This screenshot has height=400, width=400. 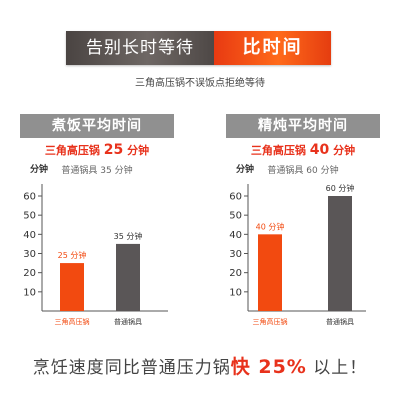 I want to click on footer-highlight: 快 25%, so click(x=268, y=367).